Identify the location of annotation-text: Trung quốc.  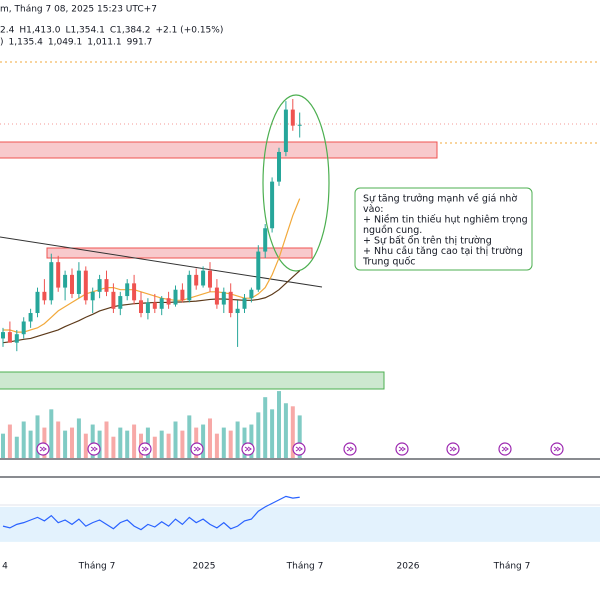
(389, 262).